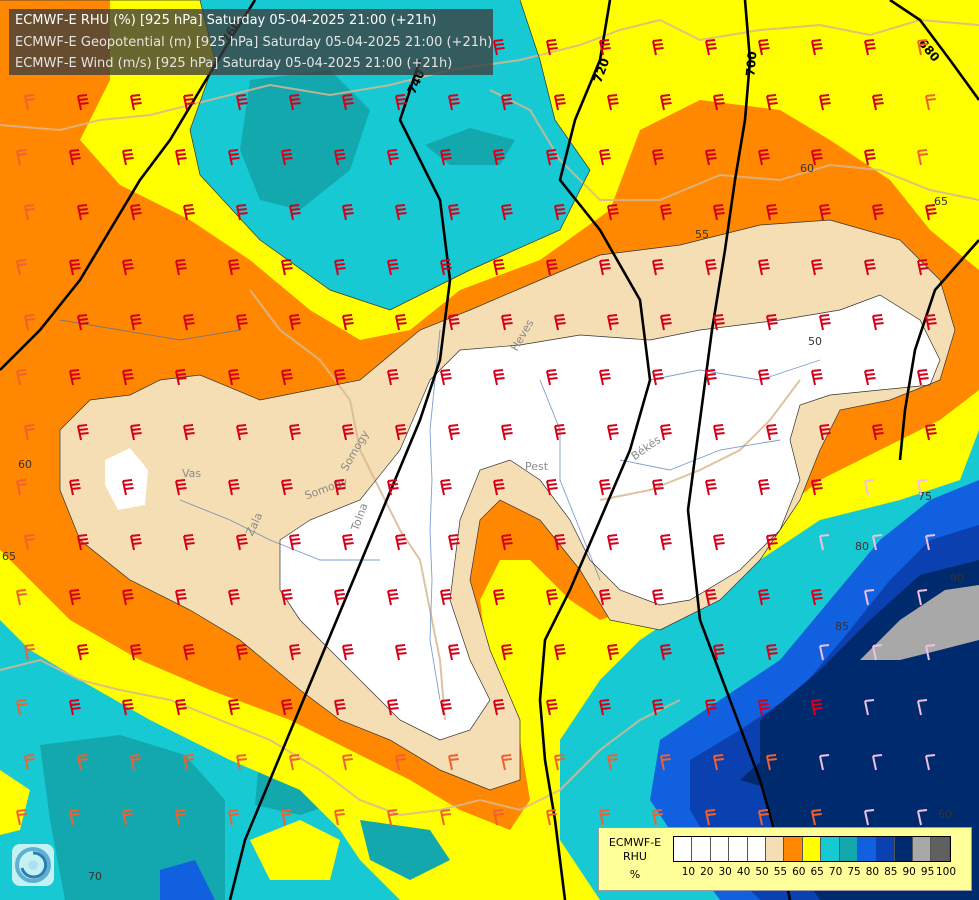 The width and height of the screenshot is (979, 900). Describe the element at coordinates (9, 556) in the screenshot. I see `rhu-contour-label: 65` at that location.